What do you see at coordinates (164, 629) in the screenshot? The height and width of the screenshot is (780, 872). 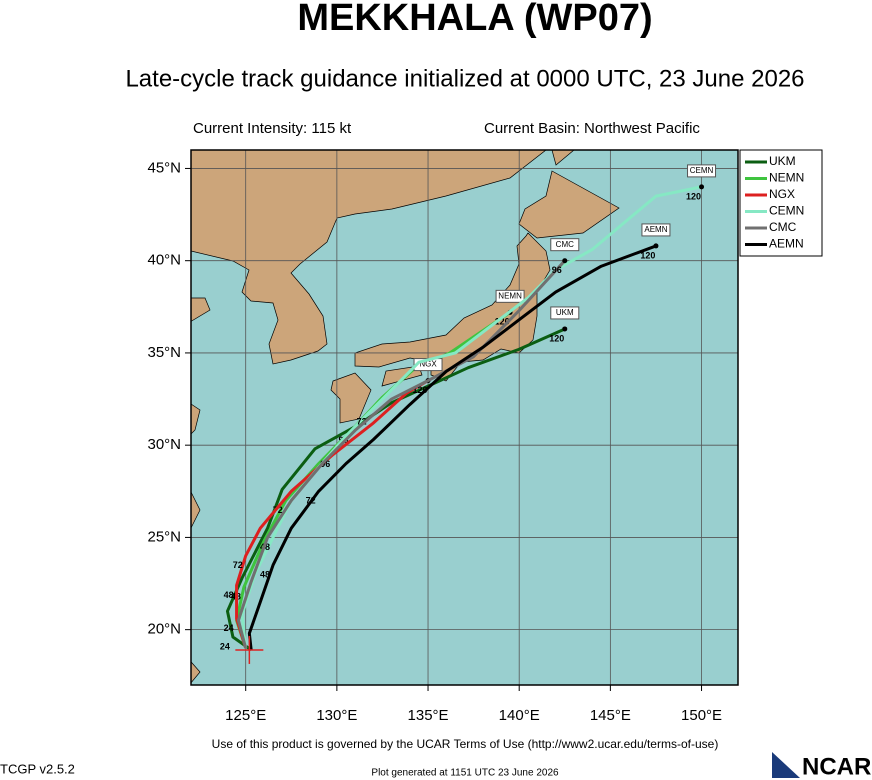 I see `y-tick-label: 20°N` at bounding box center [164, 629].